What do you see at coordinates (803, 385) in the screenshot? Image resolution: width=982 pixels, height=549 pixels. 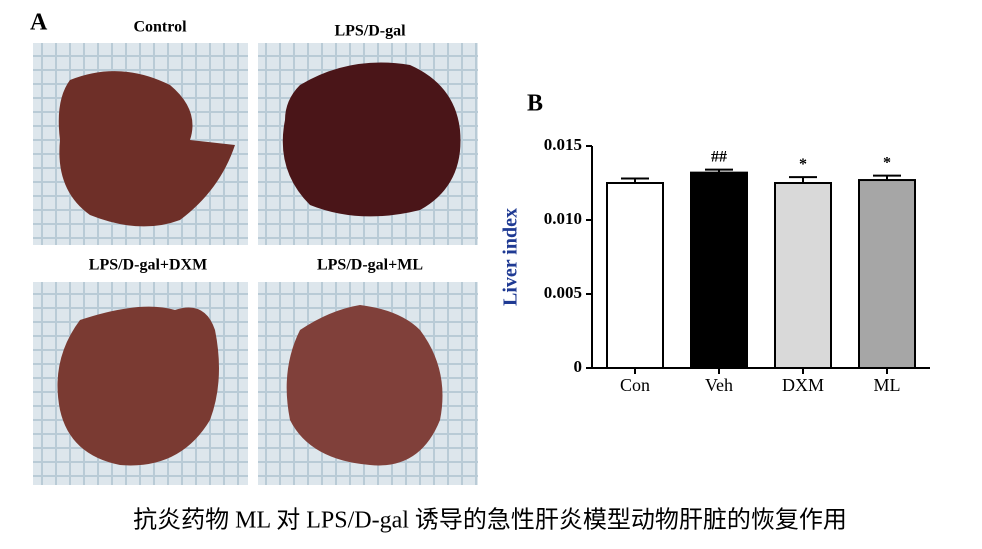 I see `x-tick-label: DXM` at bounding box center [803, 385].